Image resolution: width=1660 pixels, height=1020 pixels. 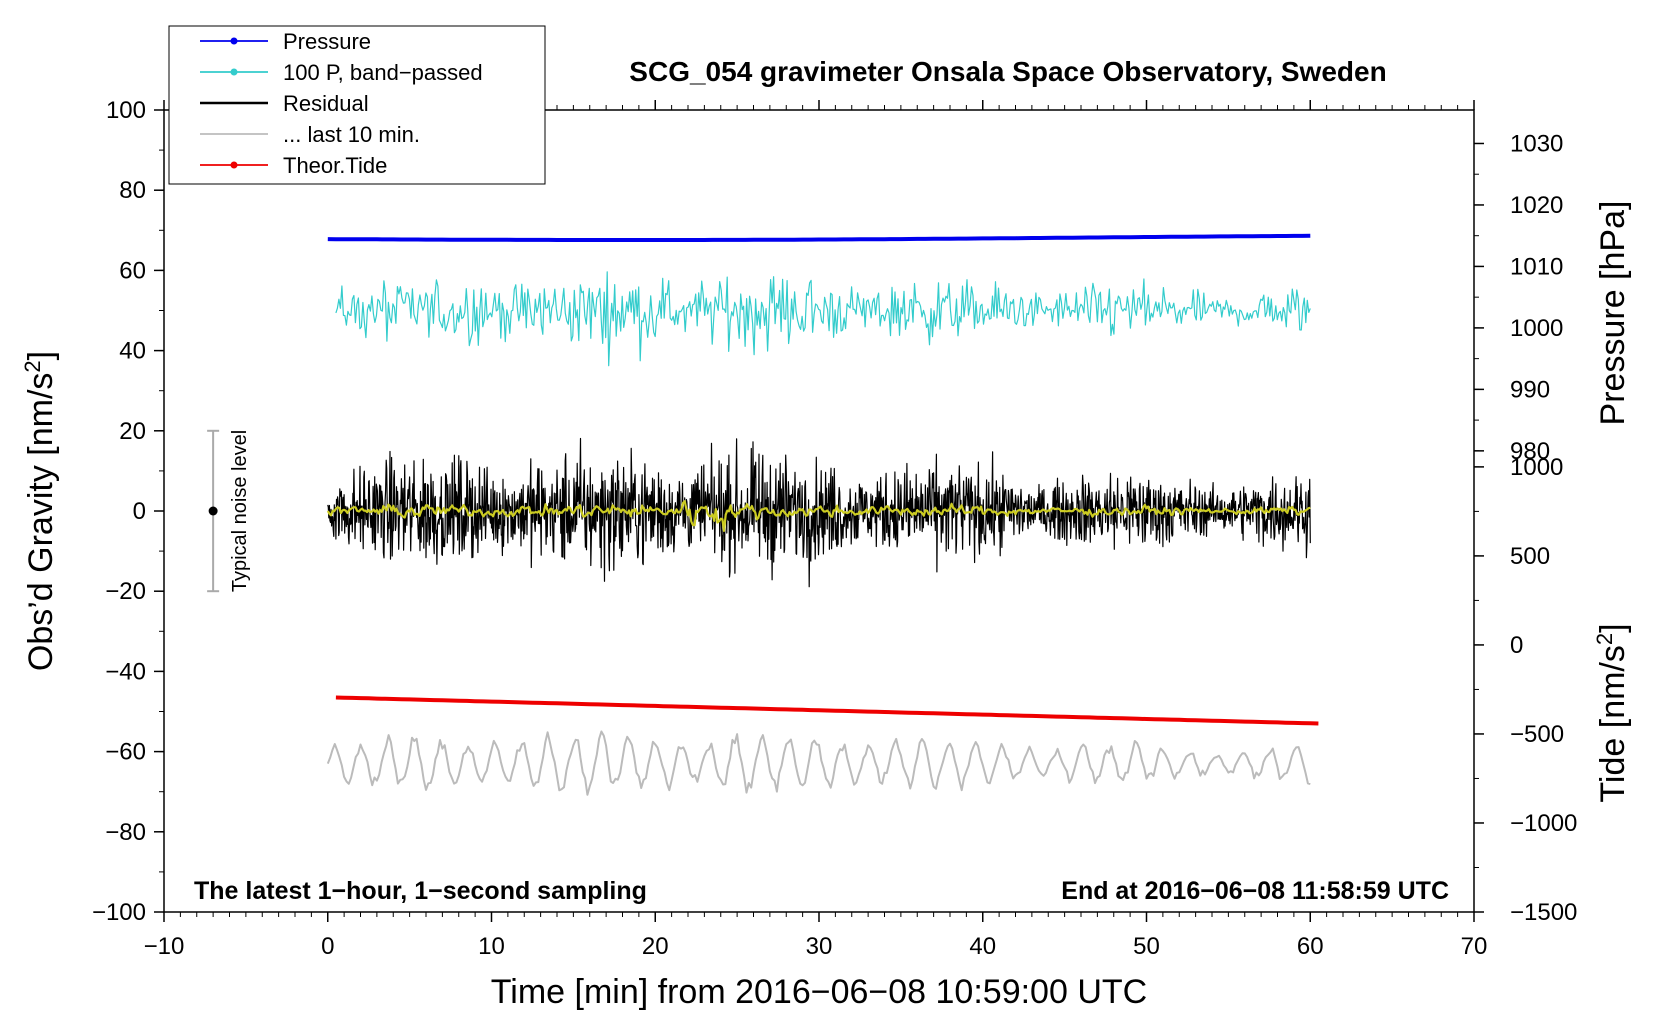 What do you see at coordinates (132, 190) in the screenshot?
I see `y-tick-label: 80` at bounding box center [132, 190].